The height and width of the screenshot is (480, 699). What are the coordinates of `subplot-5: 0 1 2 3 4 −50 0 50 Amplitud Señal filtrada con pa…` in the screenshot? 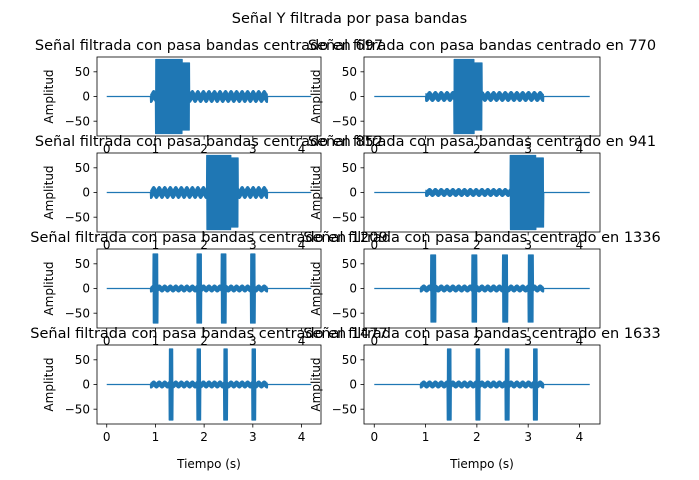 It's located at (208, 289).